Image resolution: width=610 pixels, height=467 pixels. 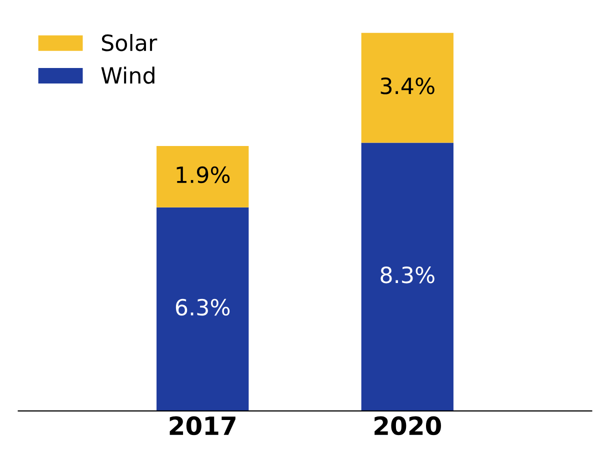 I want to click on data-label: 8.3%, so click(x=407, y=275).